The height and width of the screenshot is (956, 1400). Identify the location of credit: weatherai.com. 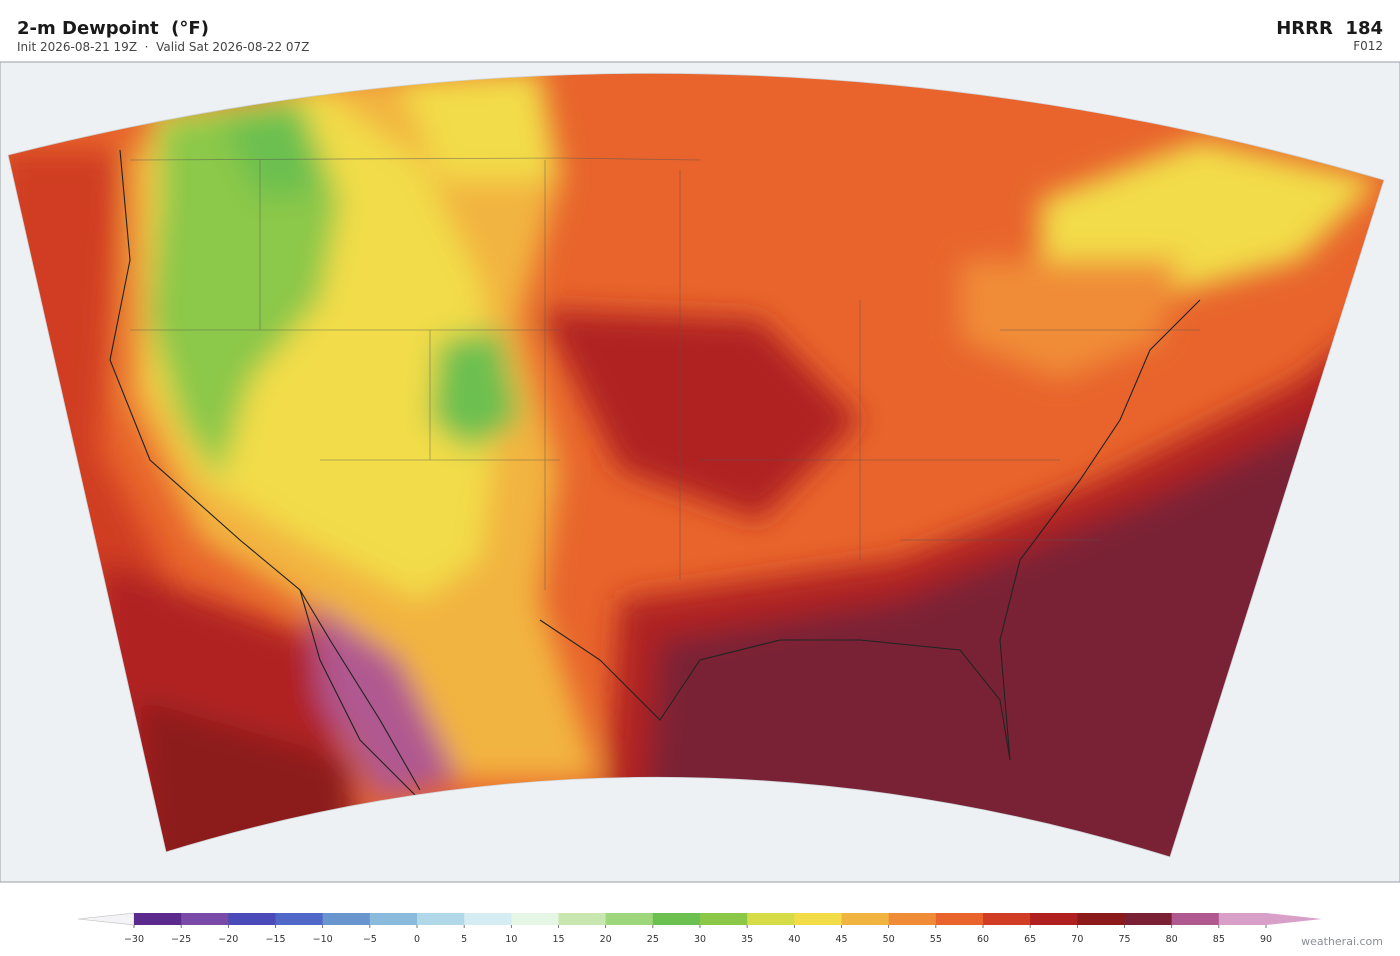
(1342, 941).